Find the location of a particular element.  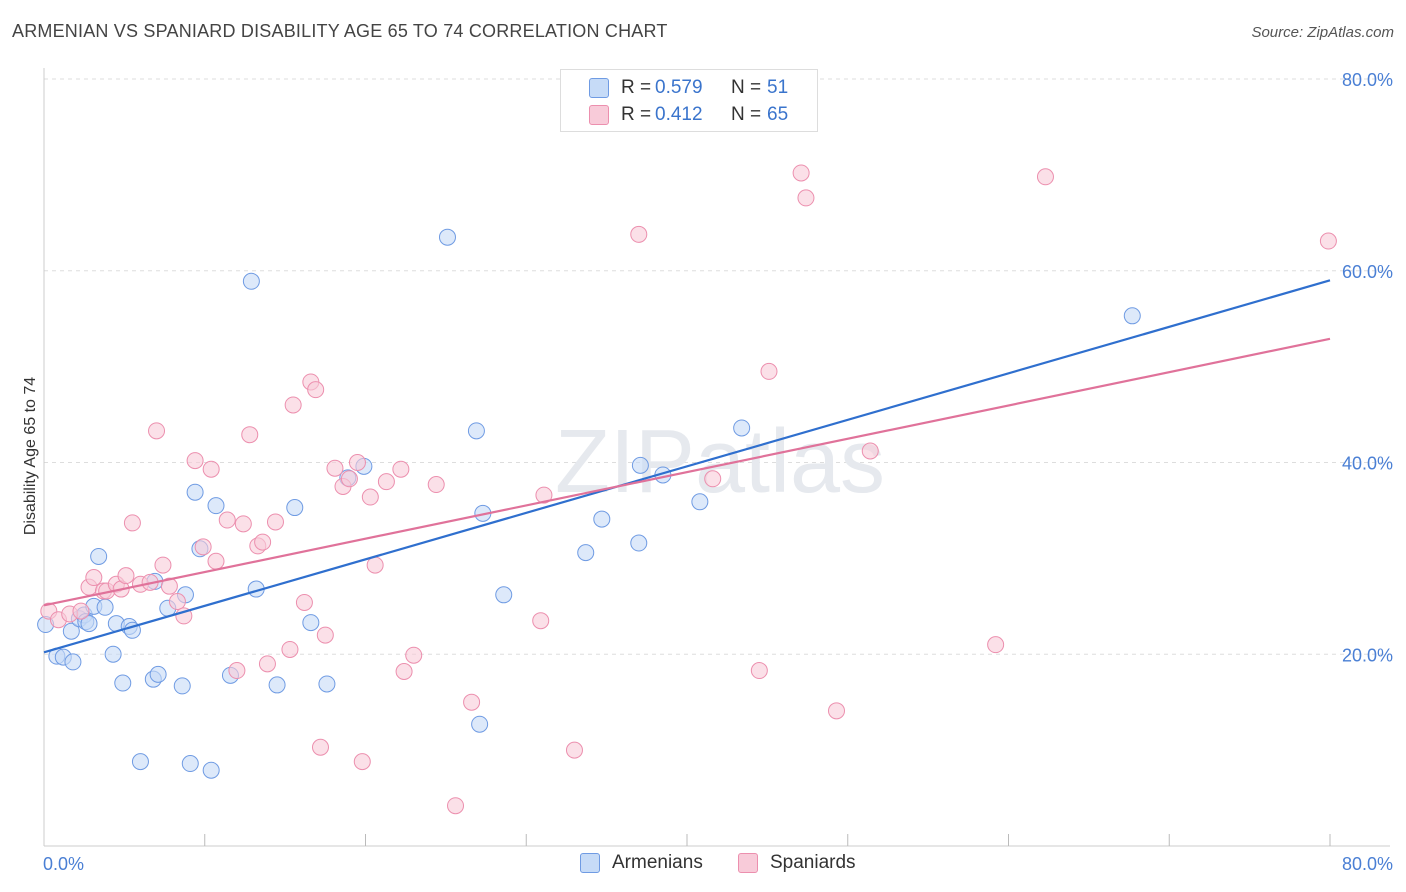

x-tick-label: 0.0% is located at coordinates (63, 864).